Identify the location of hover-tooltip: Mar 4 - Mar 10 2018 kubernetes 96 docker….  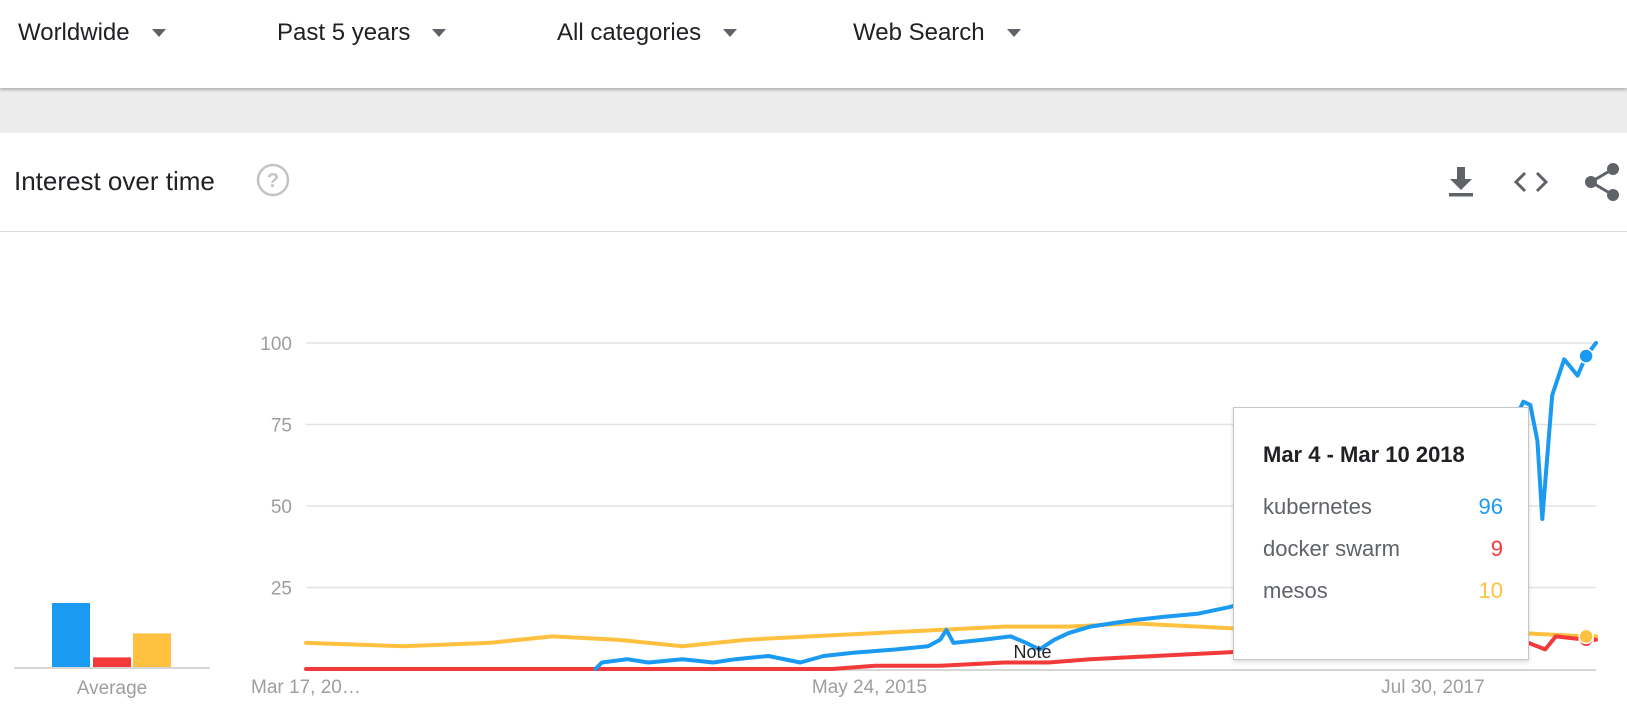
(1381, 533).